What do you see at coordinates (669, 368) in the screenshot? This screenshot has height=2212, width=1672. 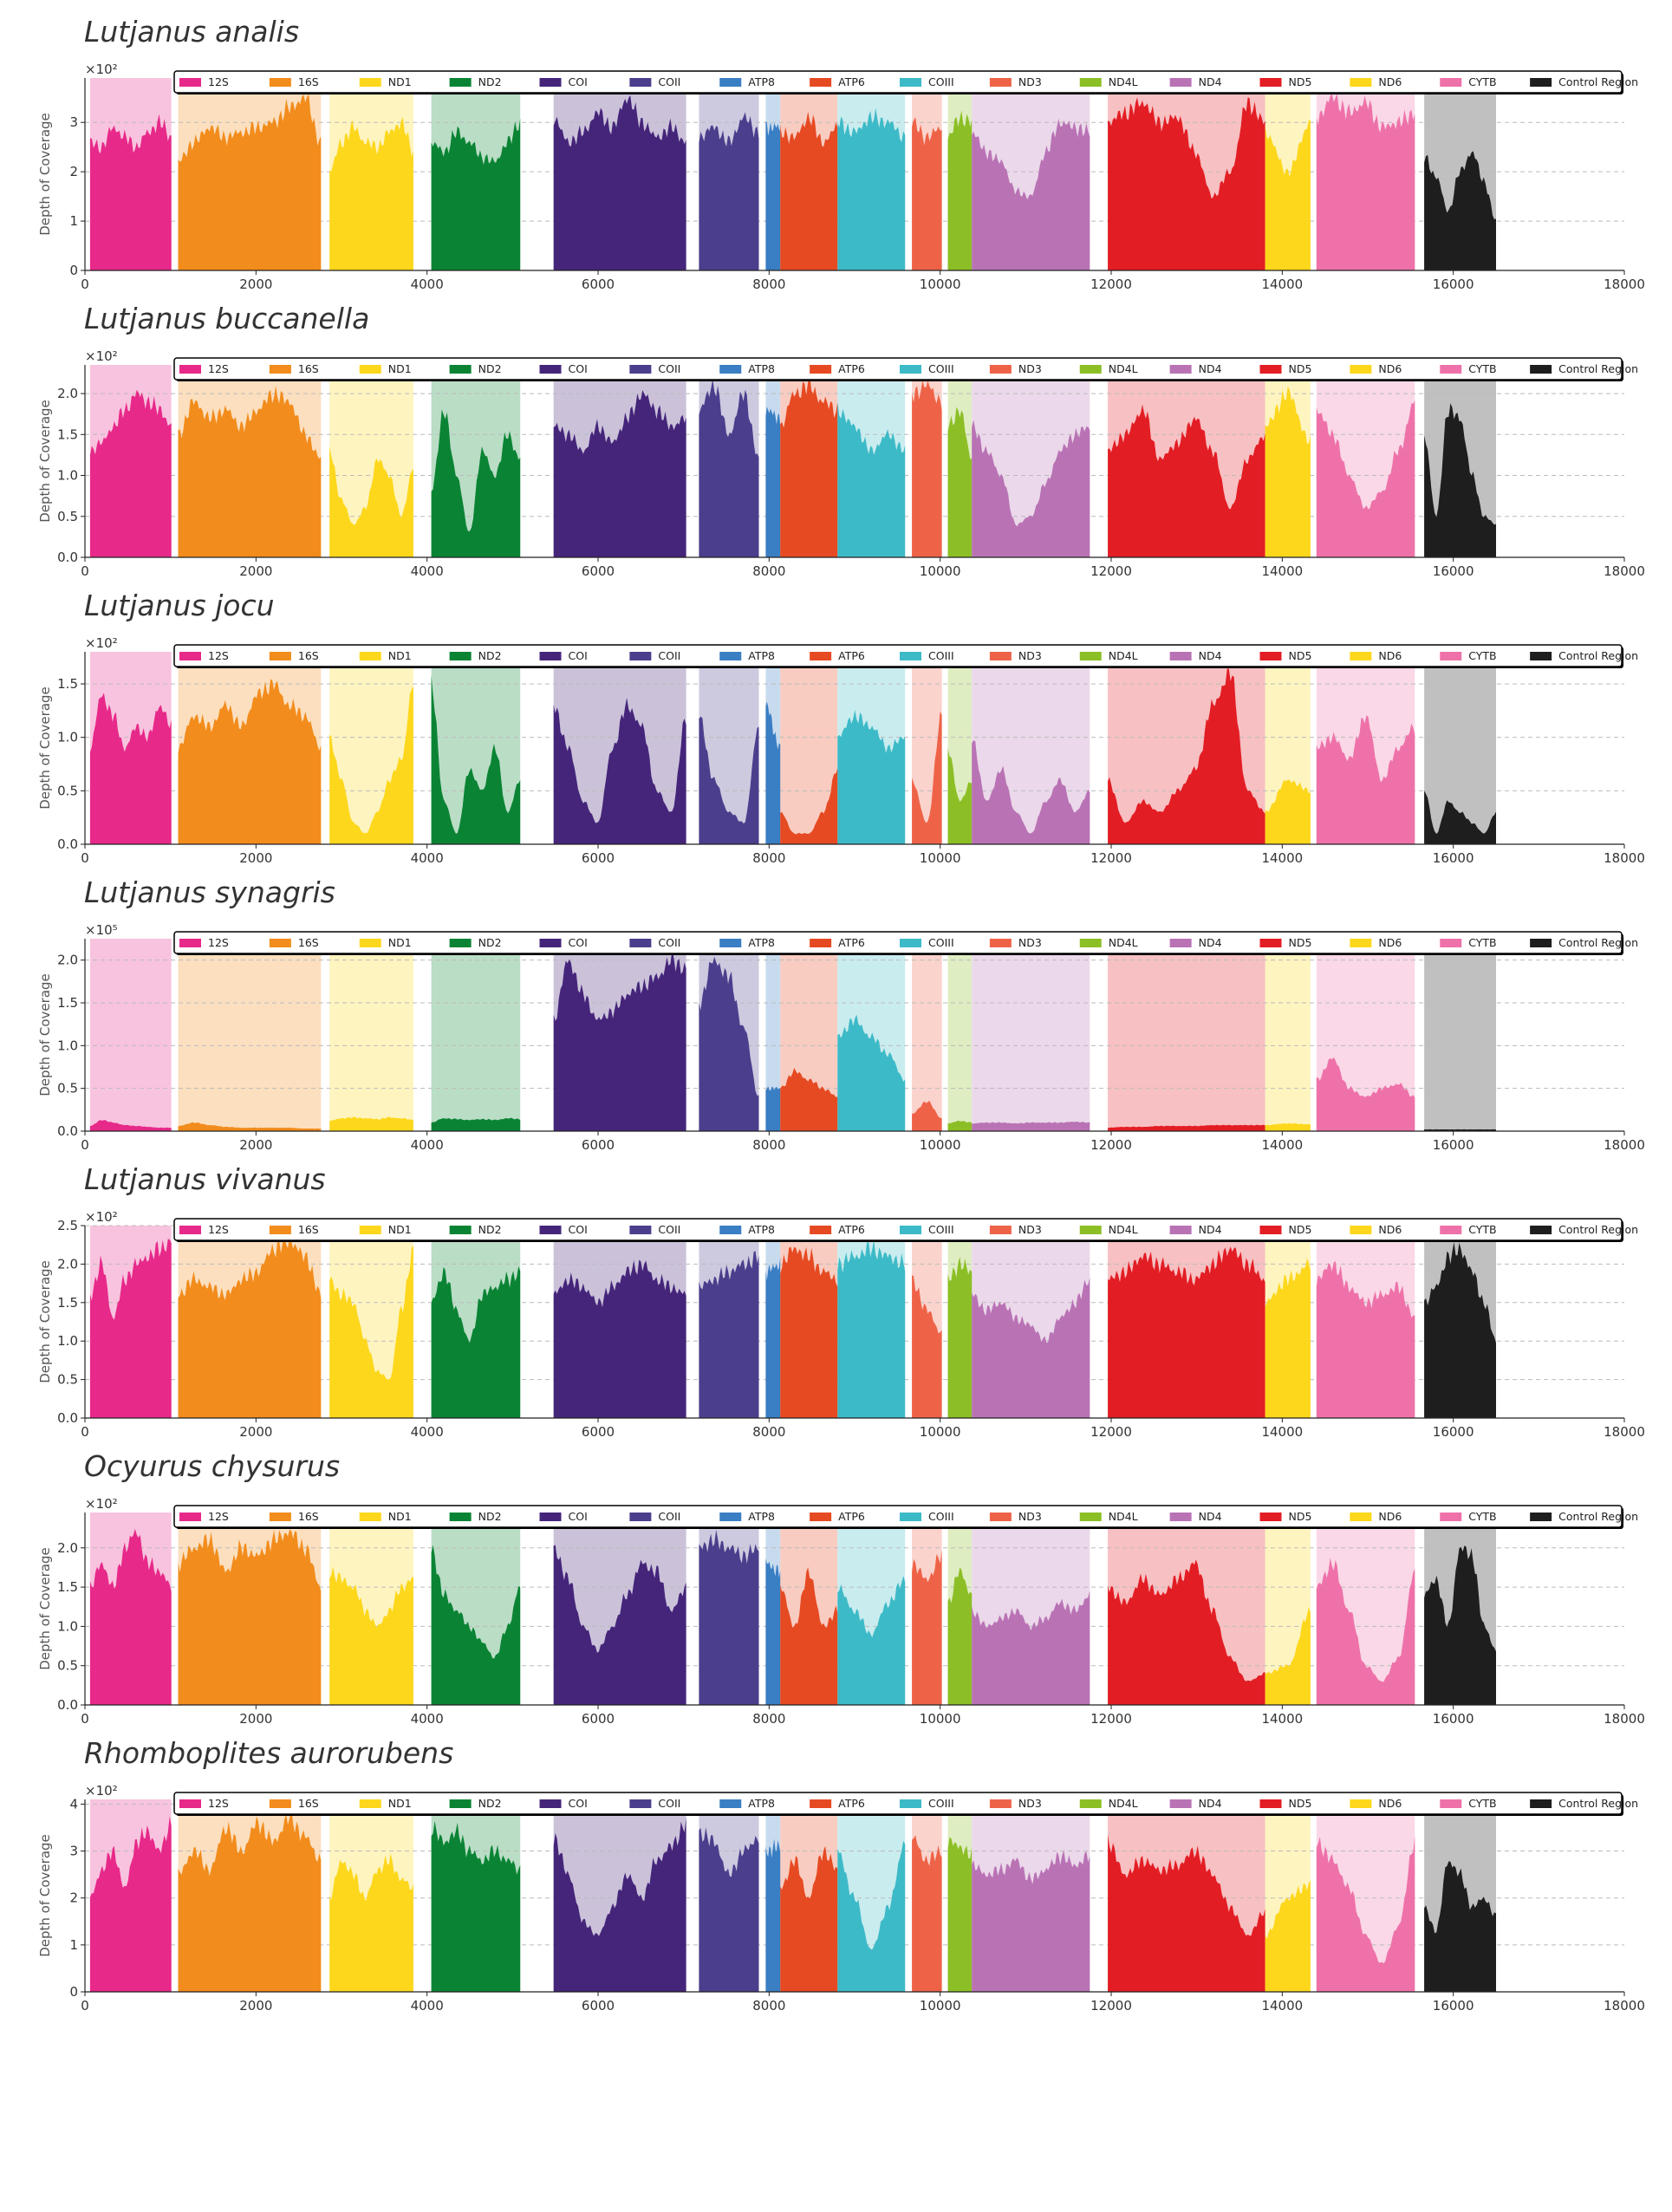 I see `legend-label: COII` at bounding box center [669, 368].